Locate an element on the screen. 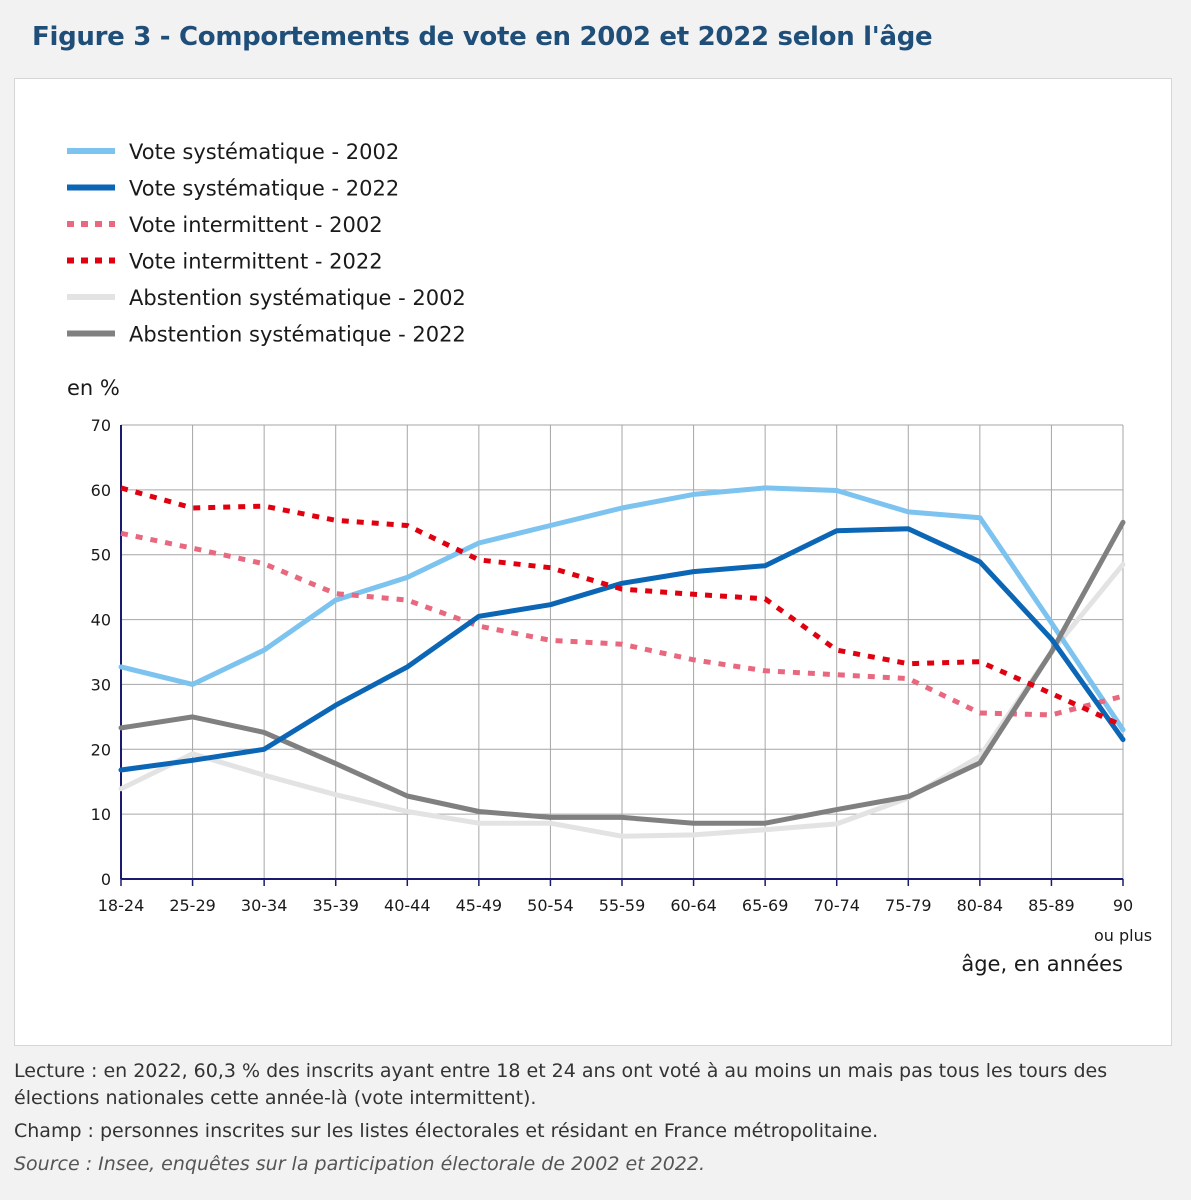  y-tick-label: 30 is located at coordinates (101, 684).